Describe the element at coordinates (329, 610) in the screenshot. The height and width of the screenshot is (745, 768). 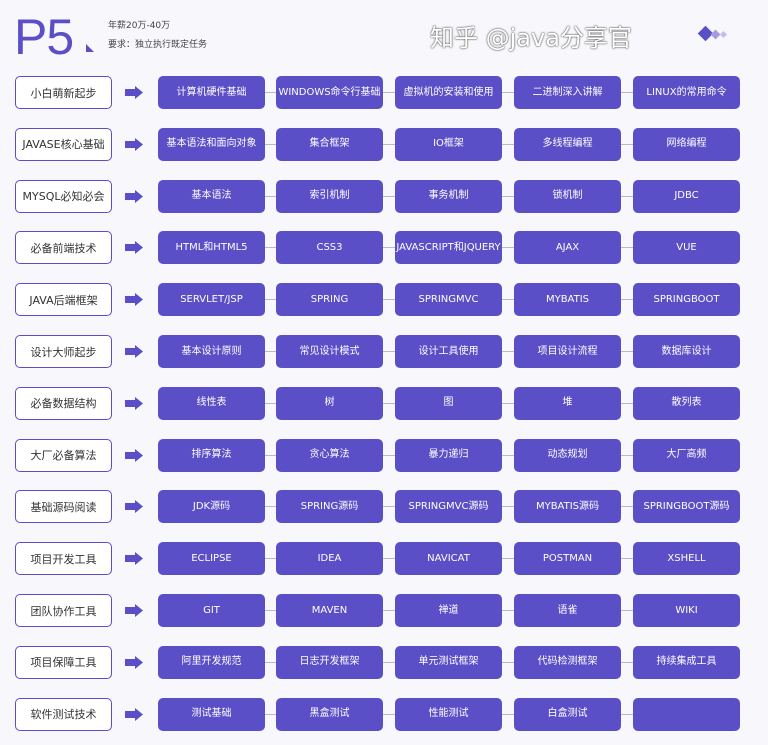
I see `topic-item: MAVEN` at that location.